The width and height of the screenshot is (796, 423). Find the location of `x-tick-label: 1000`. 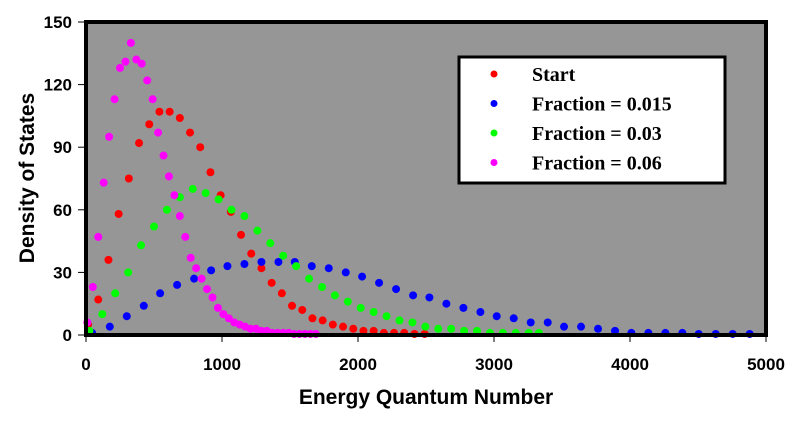

x-tick-label: 1000 is located at coordinates (222, 364).